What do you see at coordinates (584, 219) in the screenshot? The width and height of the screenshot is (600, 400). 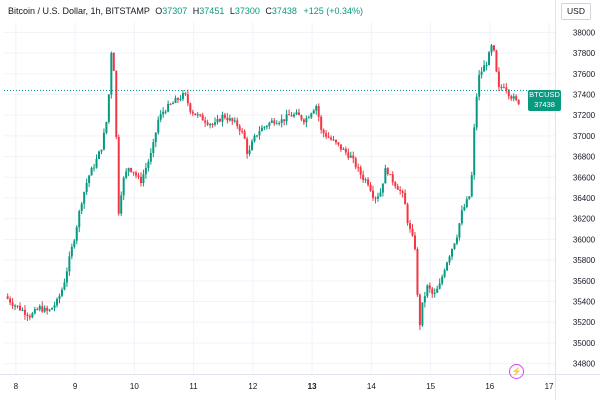 I see `y-tick-label: 36200` at bounding box center [584, 219].